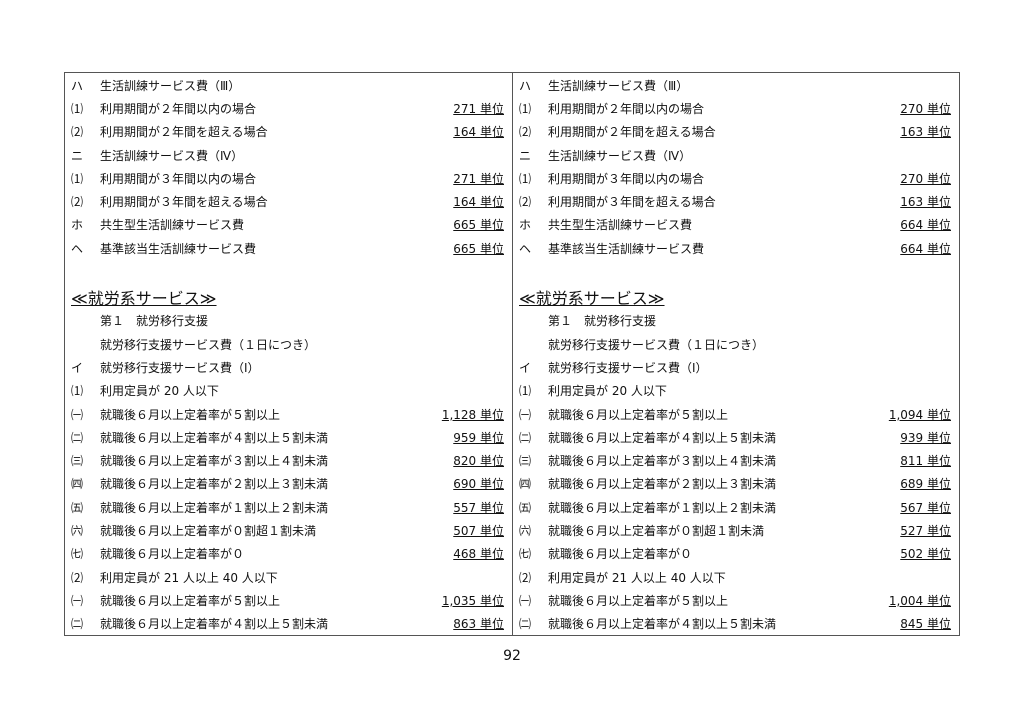  What do you see at coordinates (478, 507) in the screenshot?
I see `unit-value: 557 単位` at bounding box center [478, 507].